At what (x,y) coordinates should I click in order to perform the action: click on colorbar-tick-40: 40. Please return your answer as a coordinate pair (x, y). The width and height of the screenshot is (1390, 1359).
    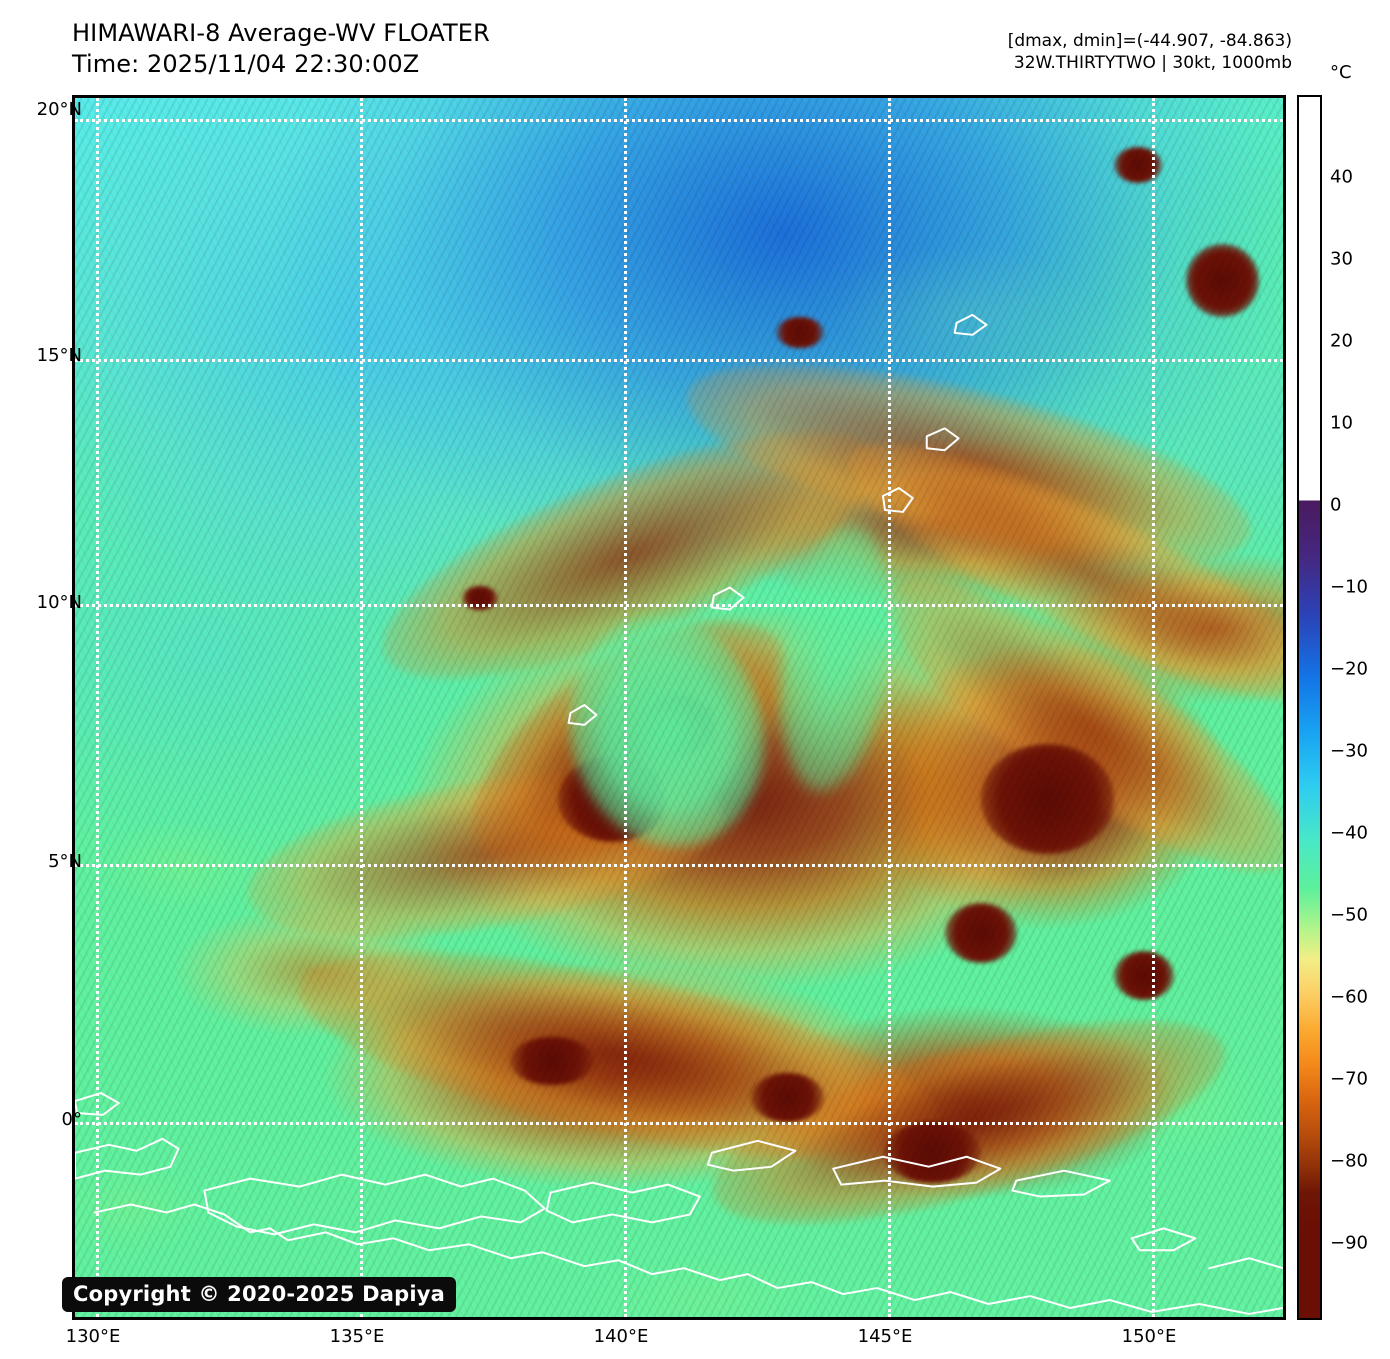
    Looking at the image, I should click on (1341, 177).